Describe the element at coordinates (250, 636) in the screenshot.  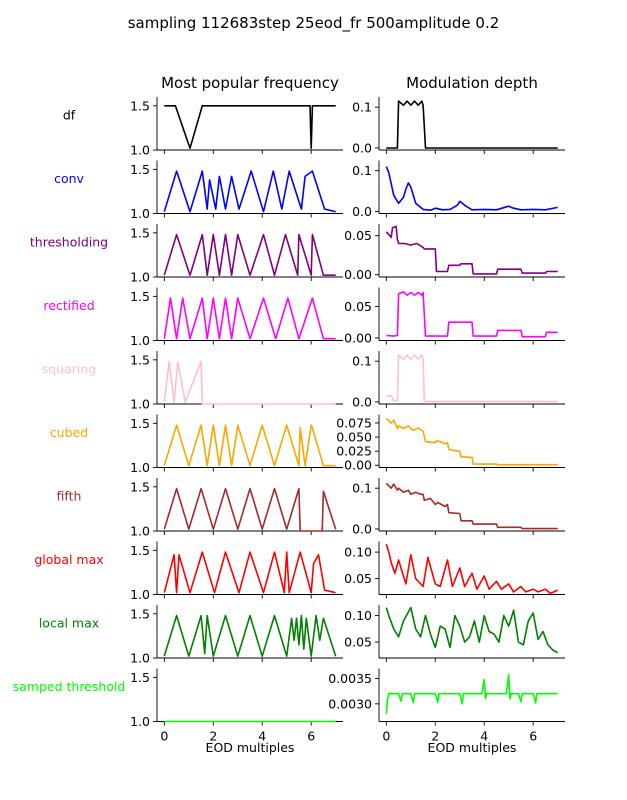
I see `series-line-local-max-frequency` at that location.